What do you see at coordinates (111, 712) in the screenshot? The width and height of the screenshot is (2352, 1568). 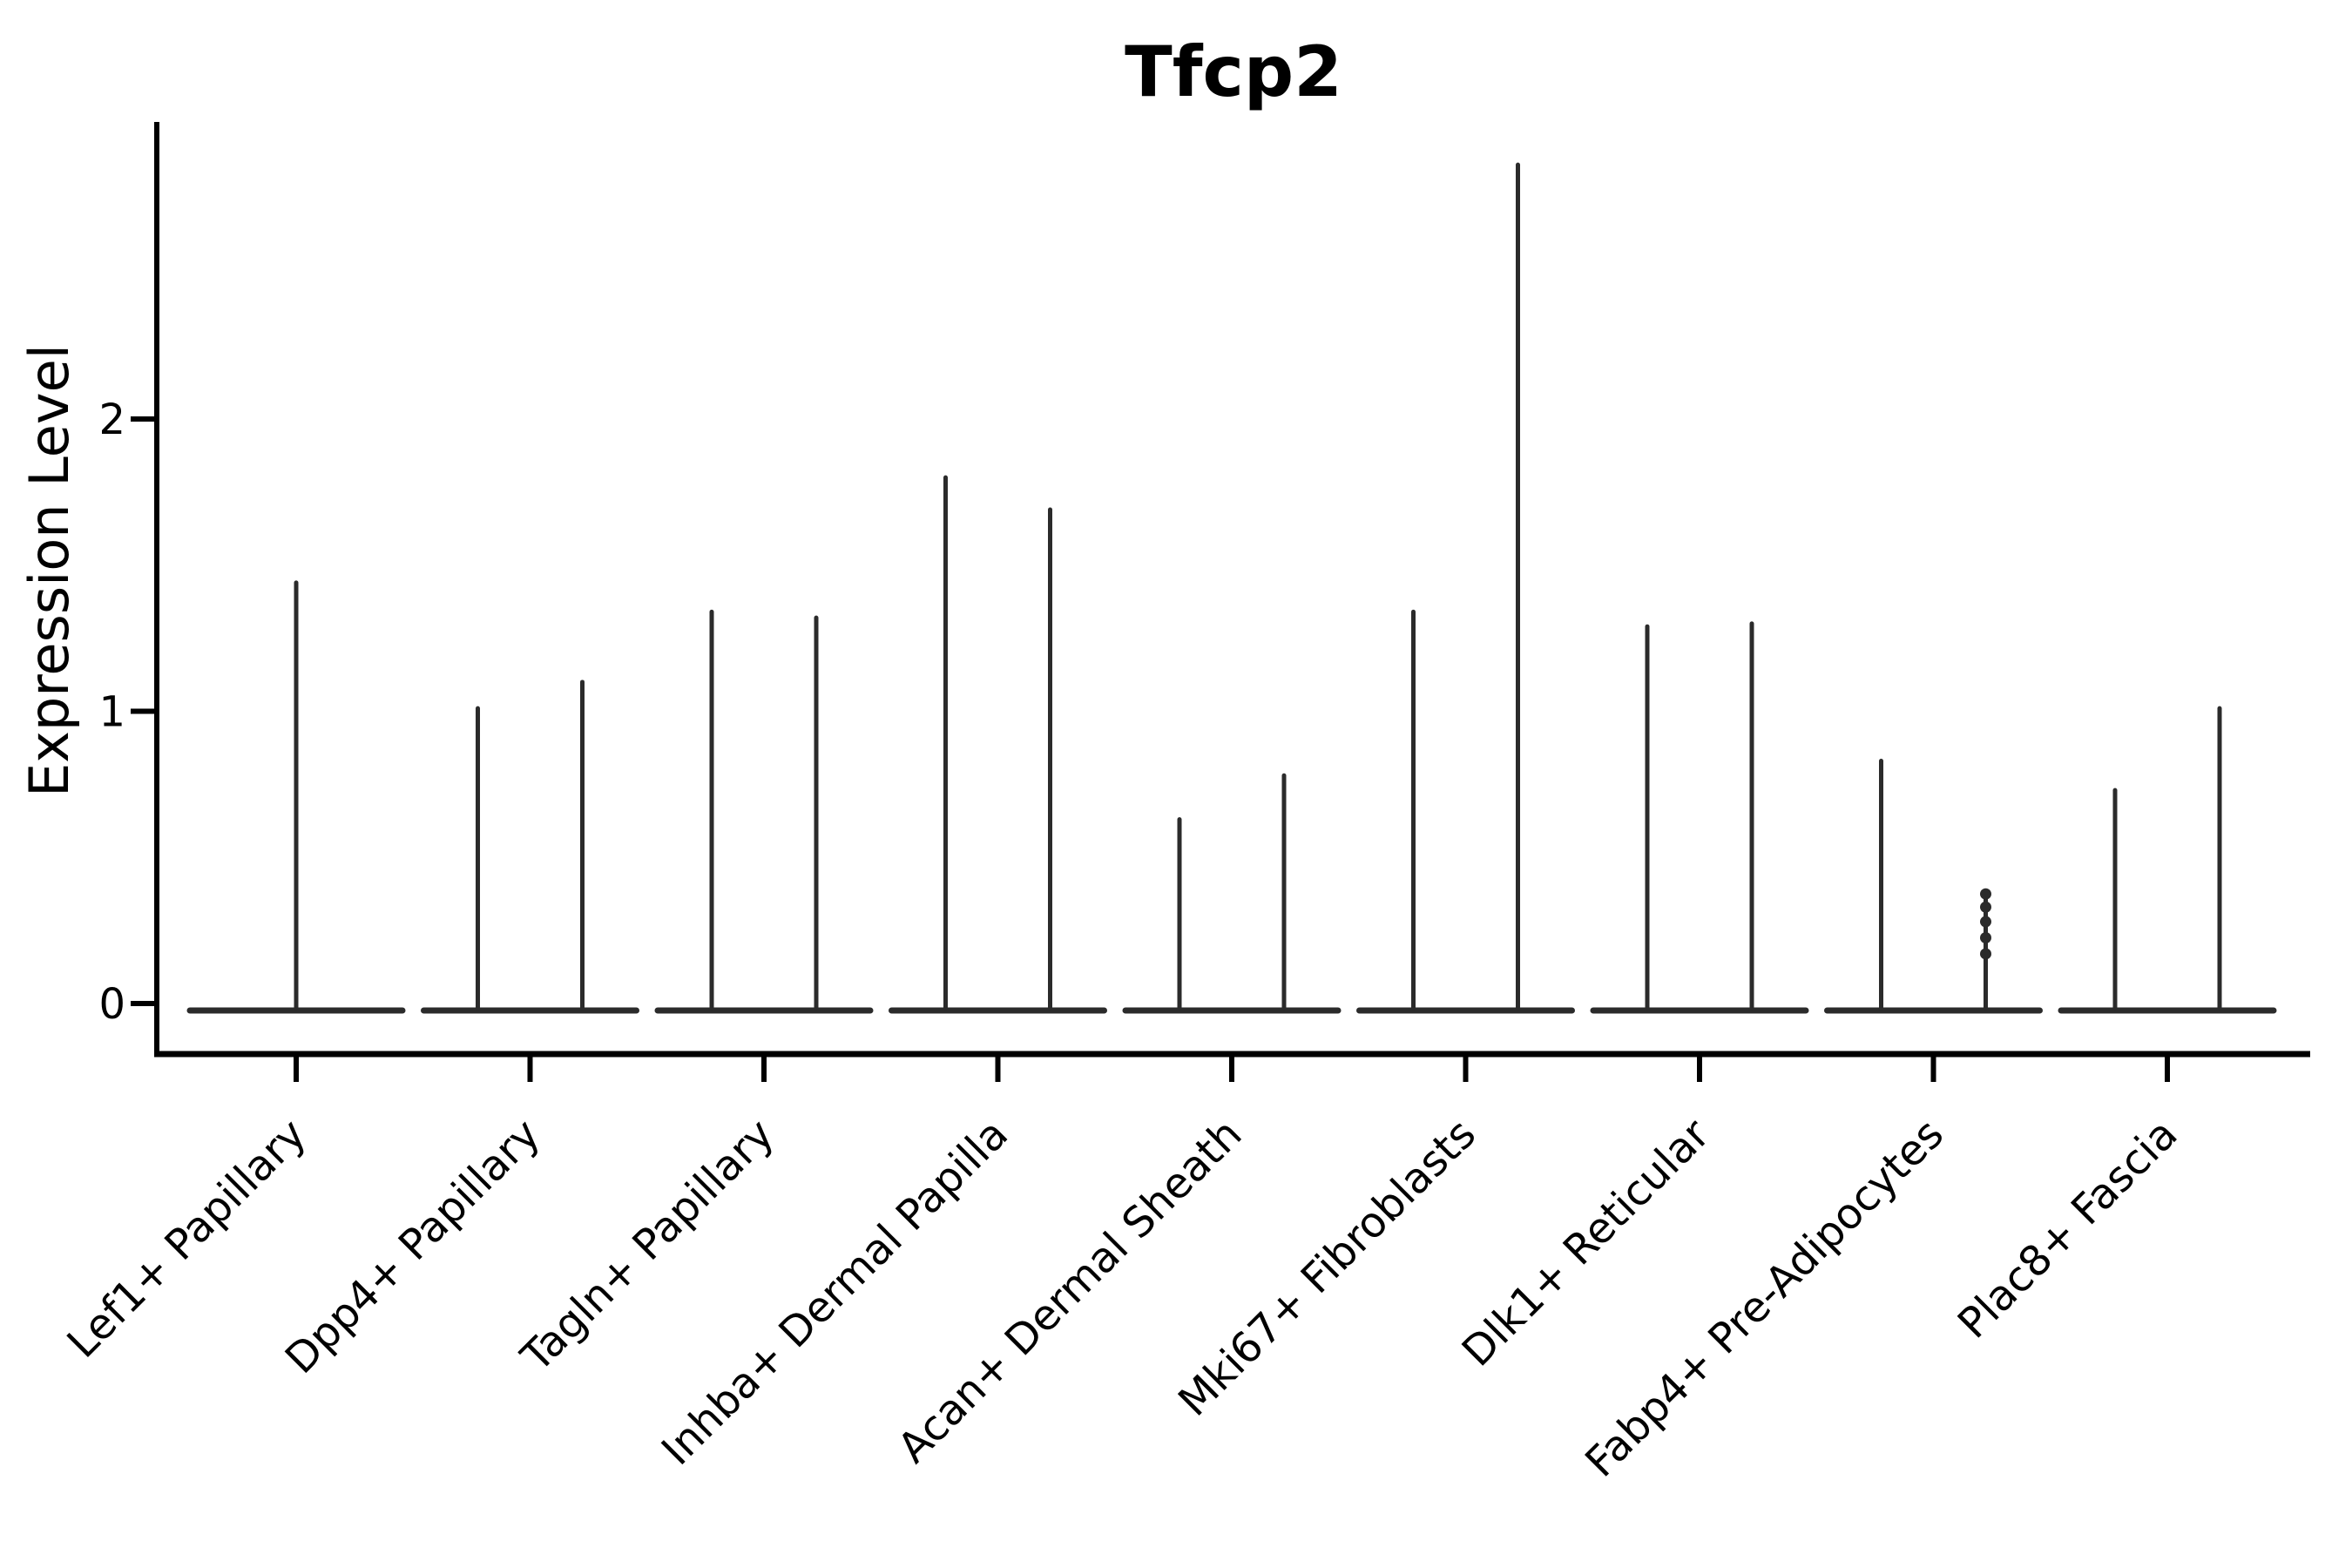 I see `y-tick-label: 1` at bounding box center [111, 712].